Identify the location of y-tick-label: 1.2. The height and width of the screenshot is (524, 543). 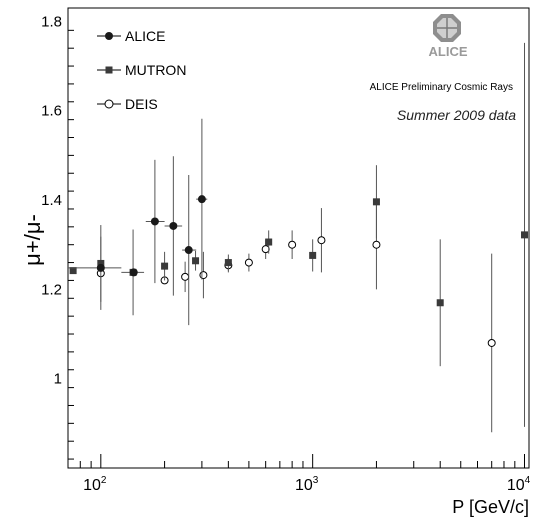
(51, 289).